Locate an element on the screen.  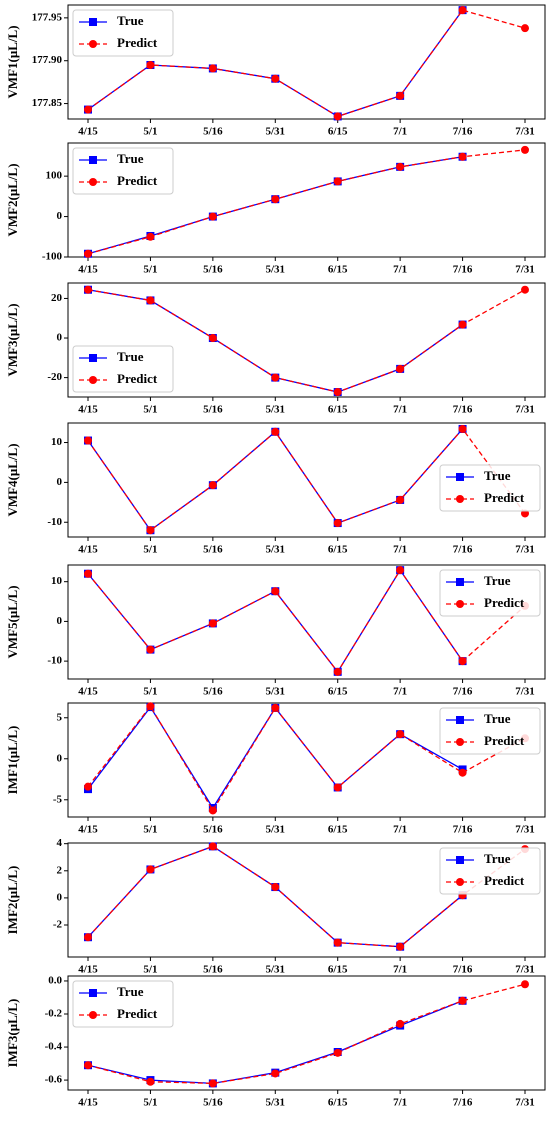
y-axis-label: VMF1(μL/L) is located at coordinates (12, 61).